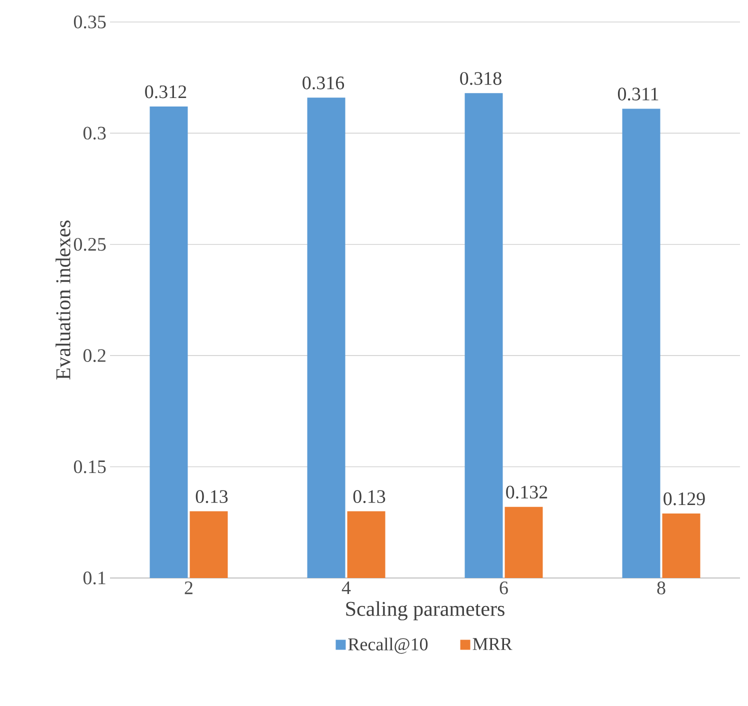 This screenshot has height=706, width=748. Describe the element at coordinates (346, 588) in the screenshot. I see `x-tick-label: 4` at that location.